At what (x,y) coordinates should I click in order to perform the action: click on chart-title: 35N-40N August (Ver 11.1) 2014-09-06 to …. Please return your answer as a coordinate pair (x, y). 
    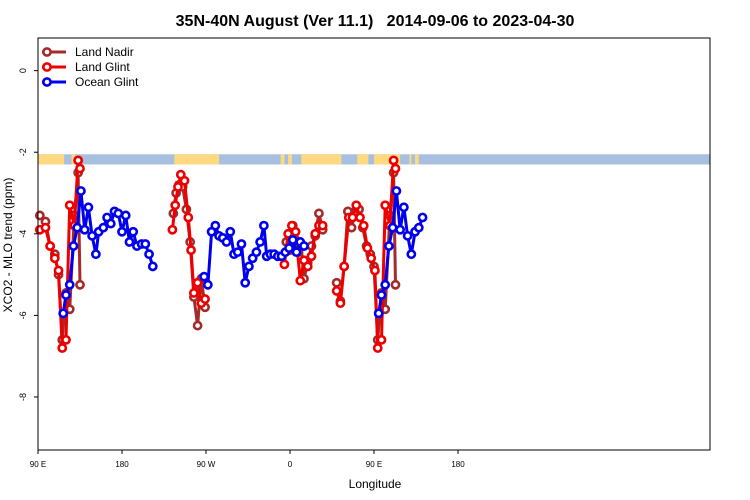
    Looking at the image, I should click on (375, 21).